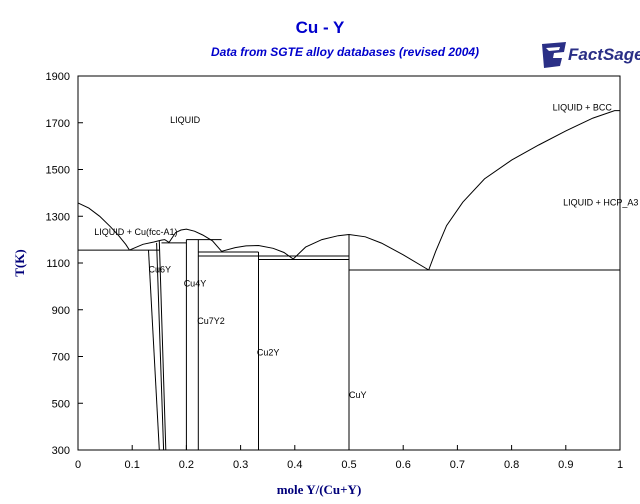 This screenshot has height=504, width=640. I want to click on y-tick-label: 1500, so click(58, 171).